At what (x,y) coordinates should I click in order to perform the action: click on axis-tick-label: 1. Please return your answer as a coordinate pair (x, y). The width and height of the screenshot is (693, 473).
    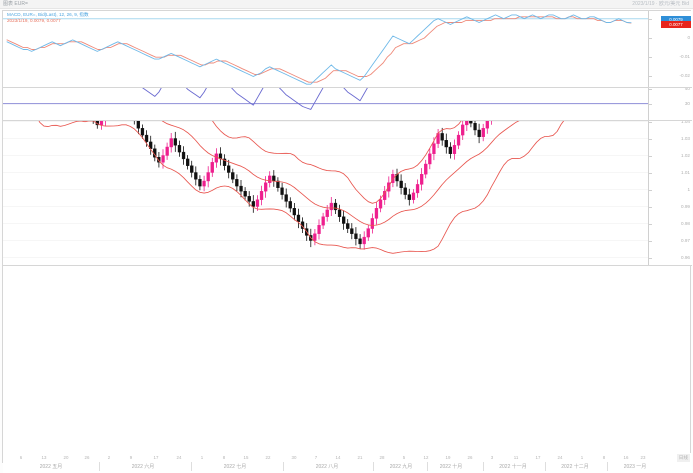
    Looking at the image, I should click on (688, 189).